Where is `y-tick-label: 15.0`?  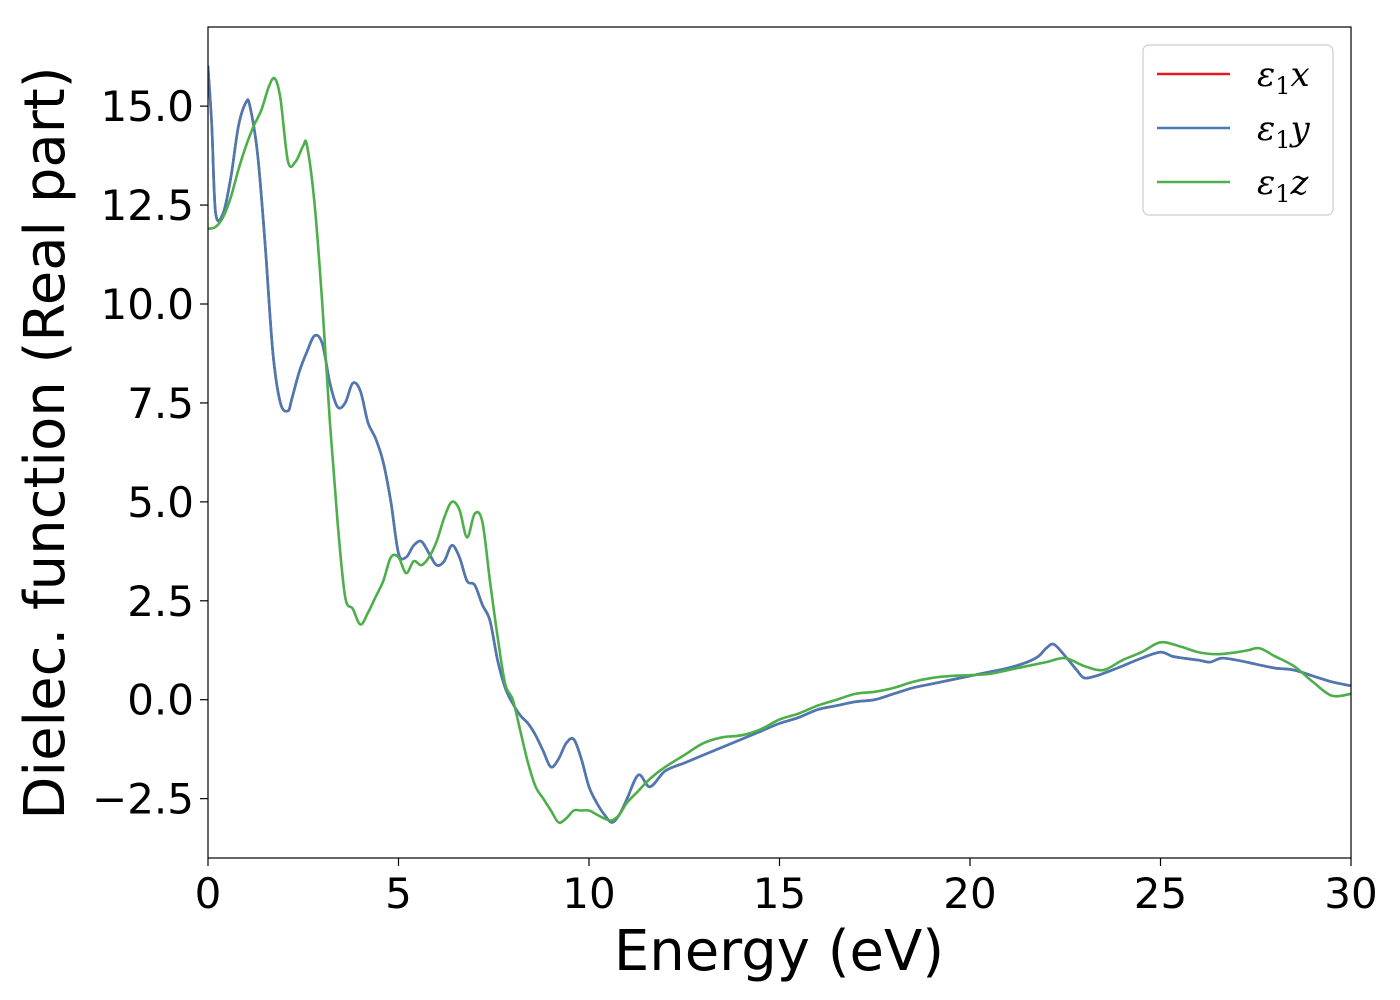
y-tick-label: 15.0 is located at coordinates (147, 106).